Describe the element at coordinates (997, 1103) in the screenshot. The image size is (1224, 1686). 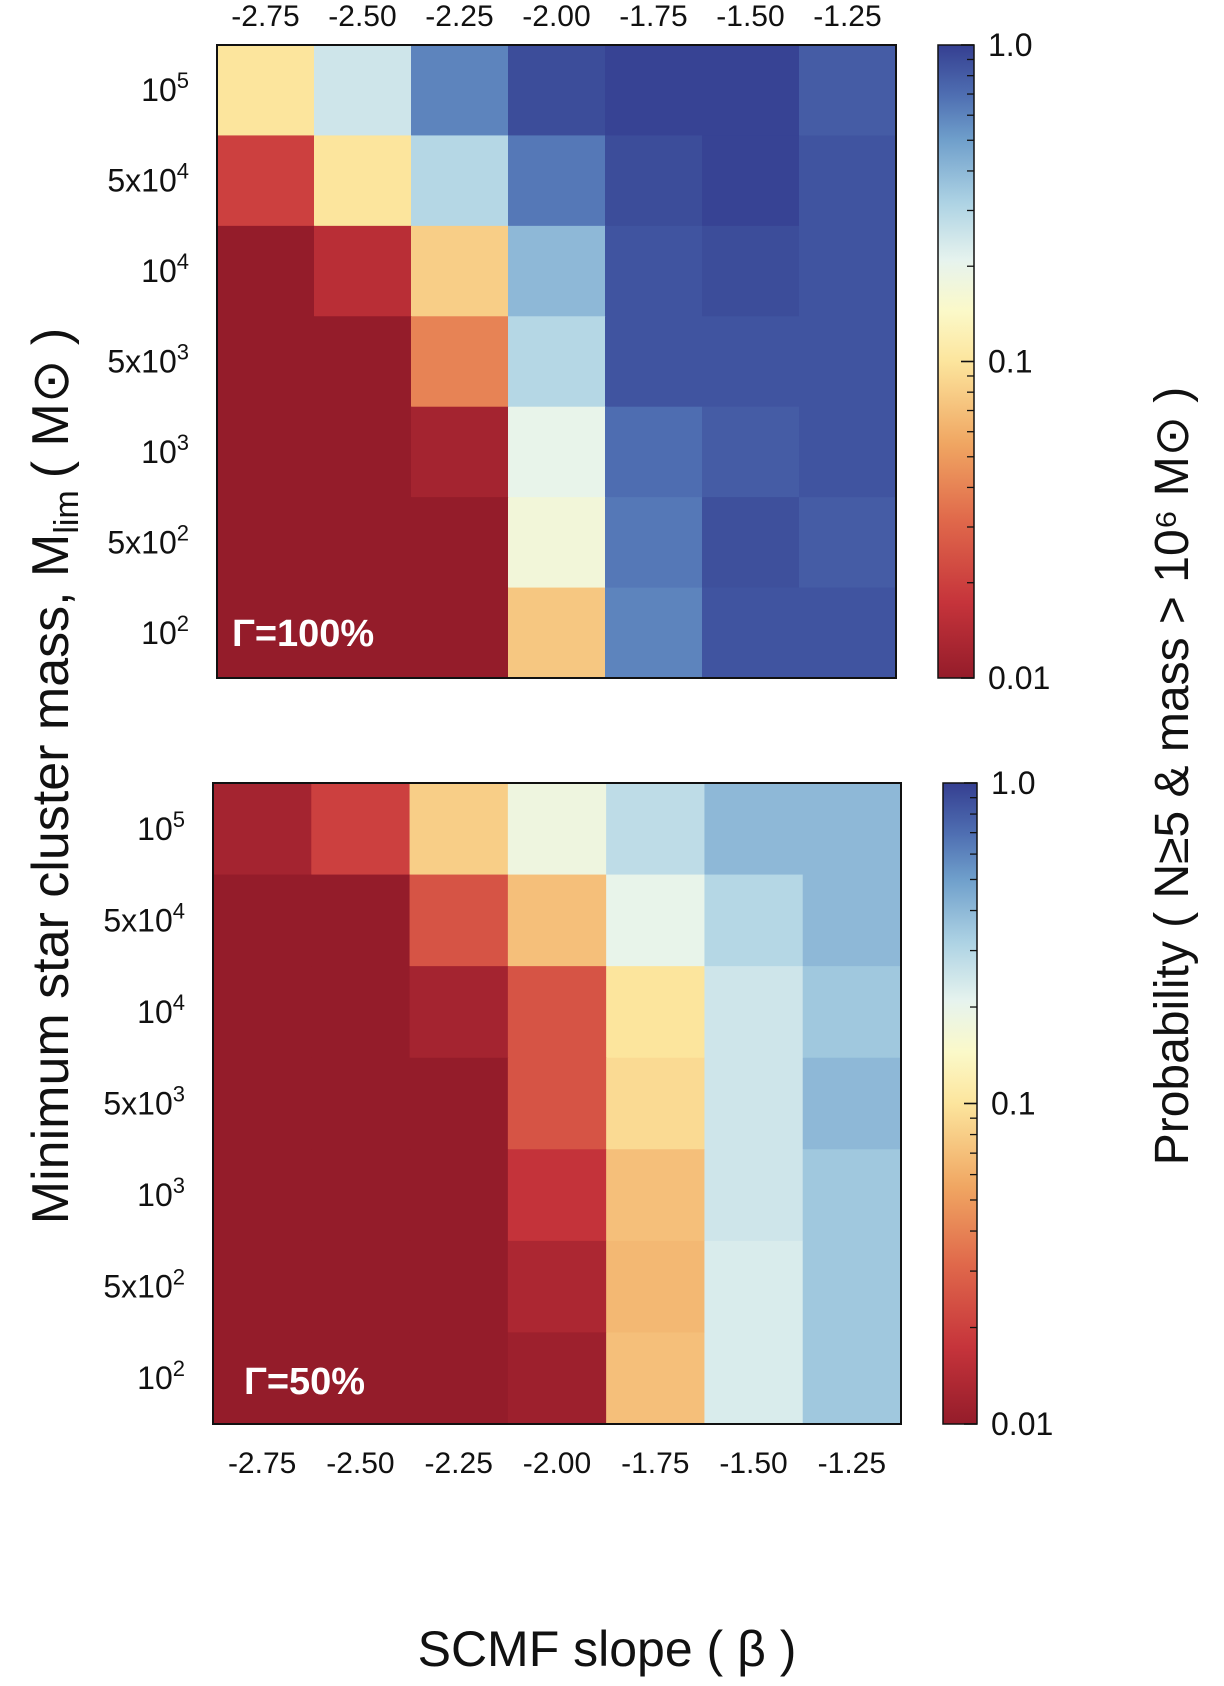
I see `colorbar-bottom: 1.0 0.1 0.01` at that location.